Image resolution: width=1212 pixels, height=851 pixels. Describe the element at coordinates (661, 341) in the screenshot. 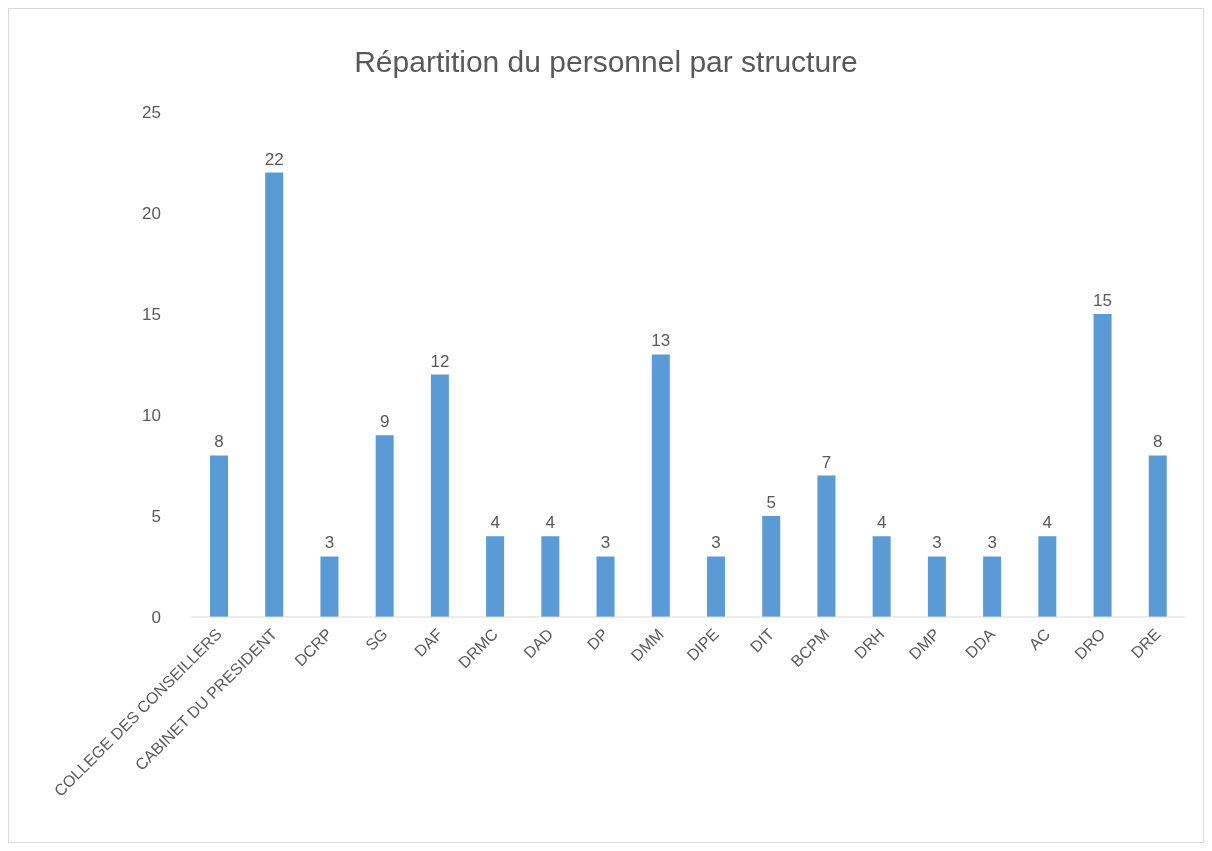

I see `data-label: 13` at that location.